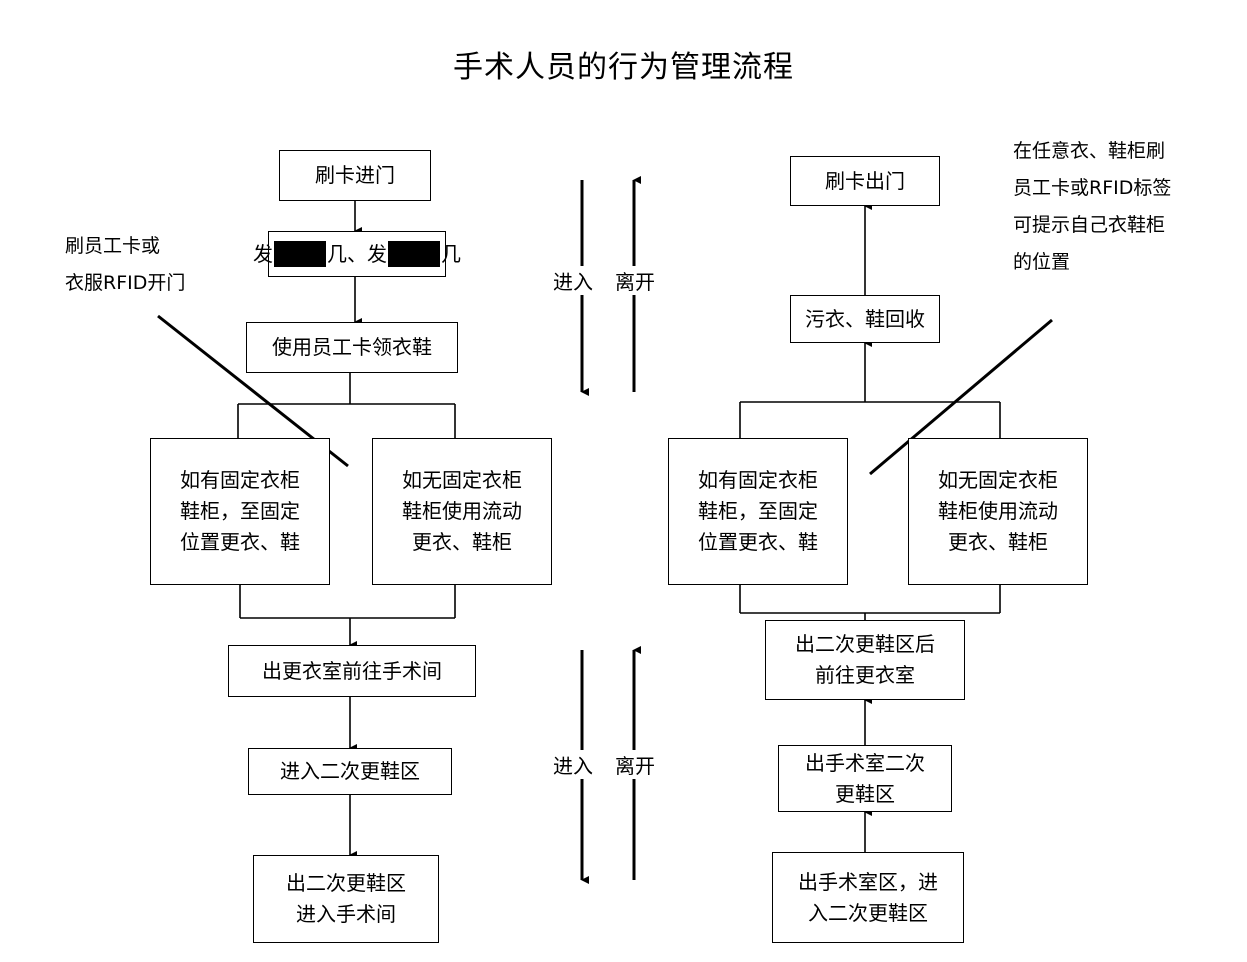  What do you see at coordinates (865, 762) in the screenshot?
I see `node-label-line: 出手术室二次` at bounding box center [865, 762].